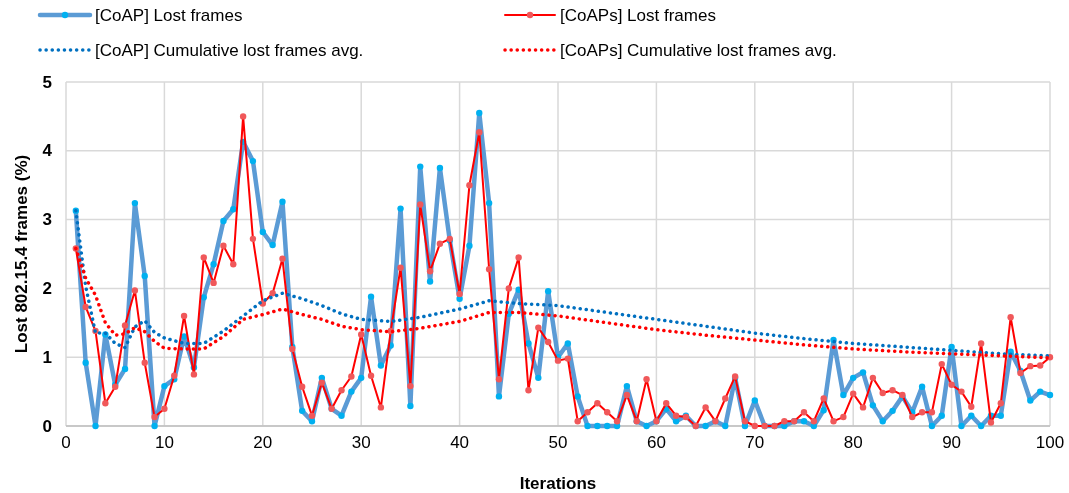 This screenshot has height=493, width=1069. Describe the element at coordinates (952, 442) in the screenshot. I see `x-tick-label: 90` at that location.